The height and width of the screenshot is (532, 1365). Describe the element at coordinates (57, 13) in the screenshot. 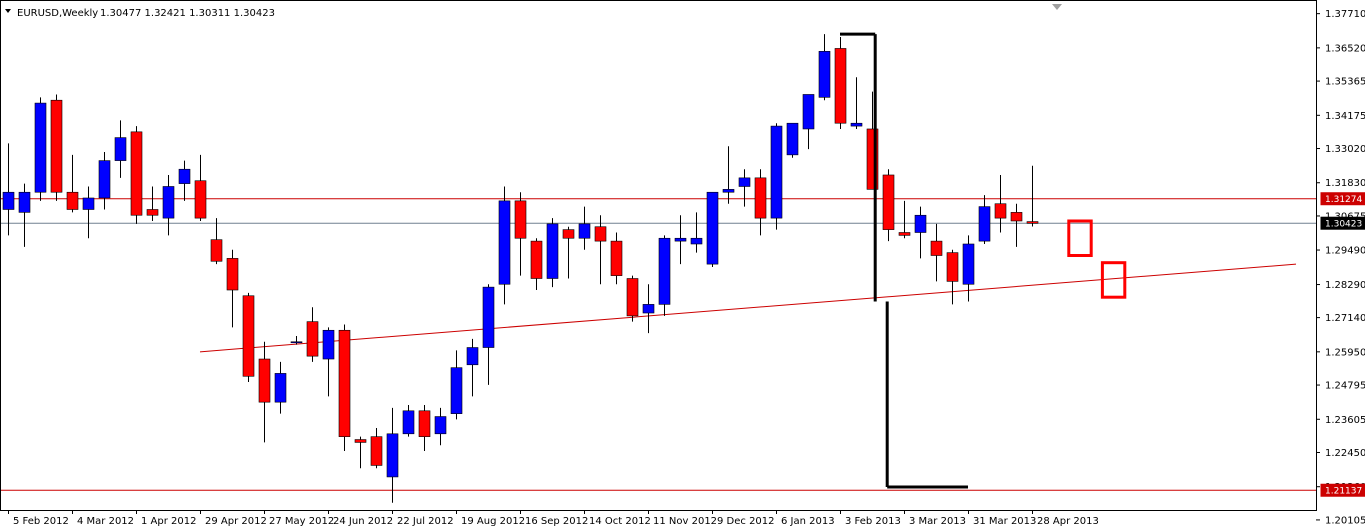

I see `symbol-title: EURUSD,Weekly` at that location.